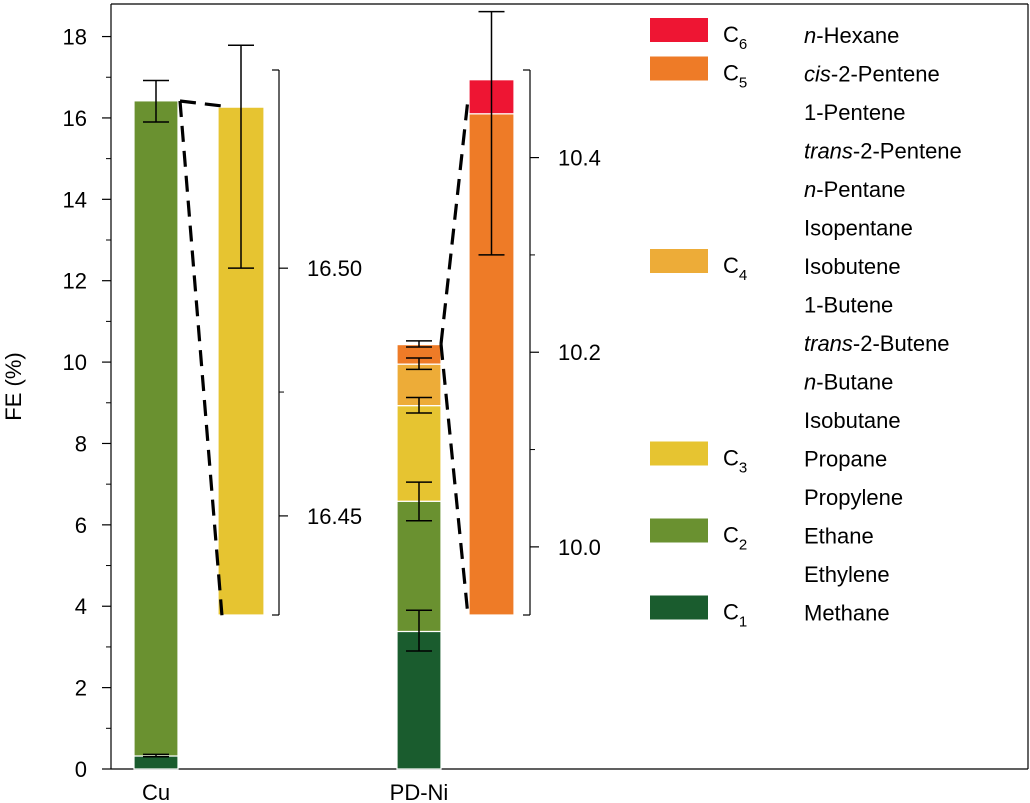 This screenshot has height=803, width=1030. What do you see at coordinates (743, 44) in the screenshot?
I see `legend-label-sub-c6: 6` at bounding box center [743, 44].